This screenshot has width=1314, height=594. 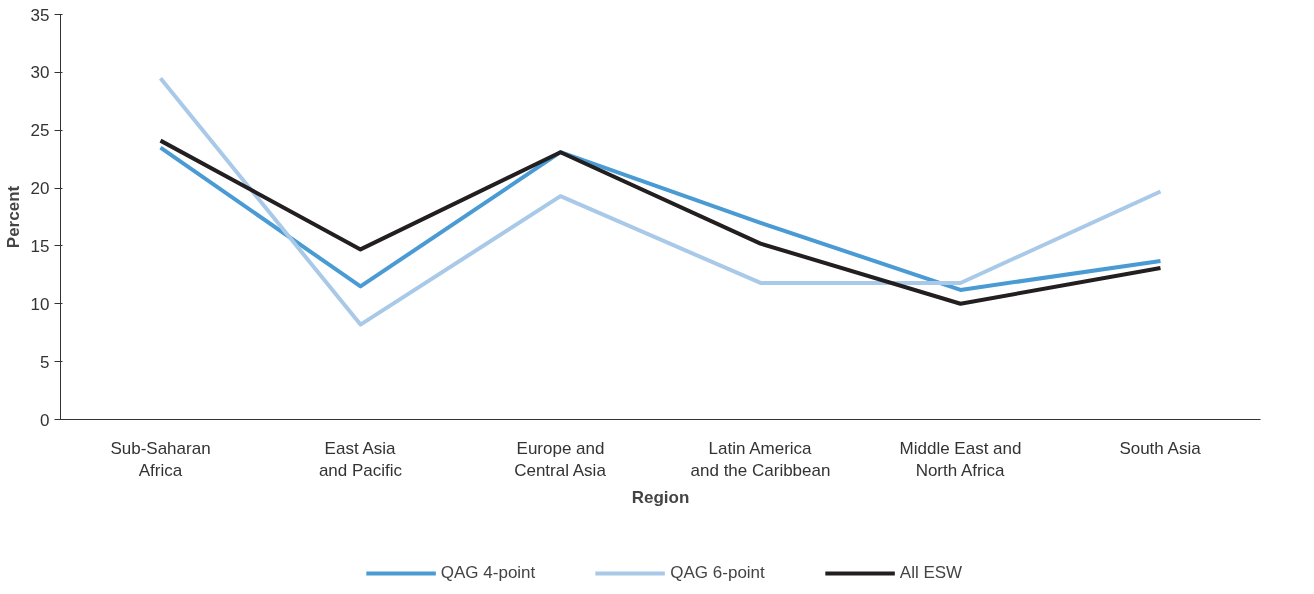 I want to click on legend-label: QAG 6-point, so click(x=717, y=572).